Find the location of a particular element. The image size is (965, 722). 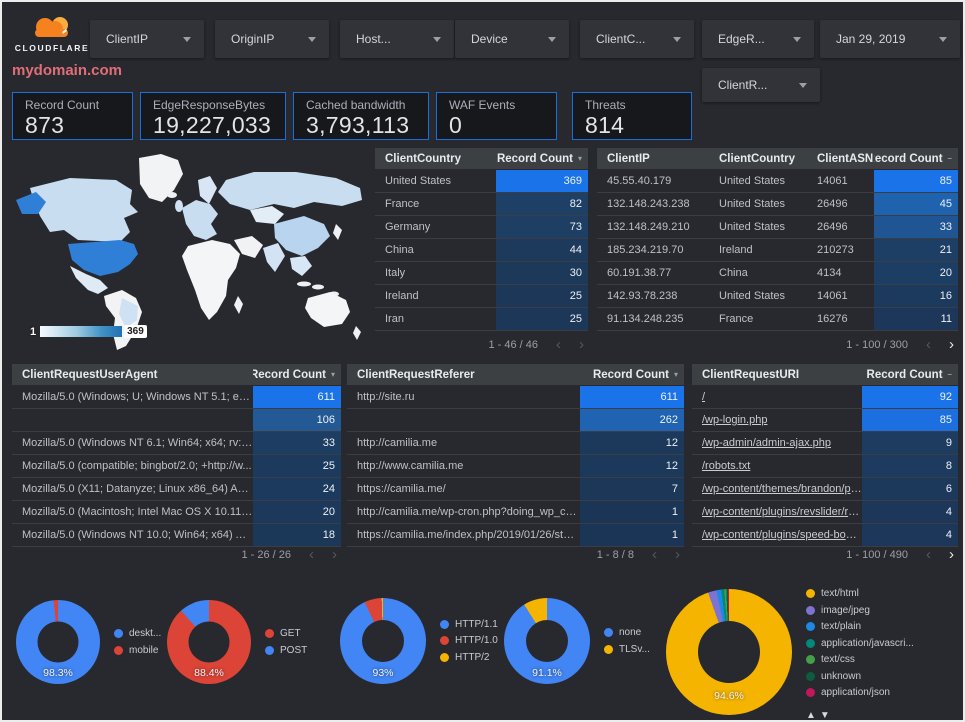

legend-item: GET is located at coordinates (289, 634).